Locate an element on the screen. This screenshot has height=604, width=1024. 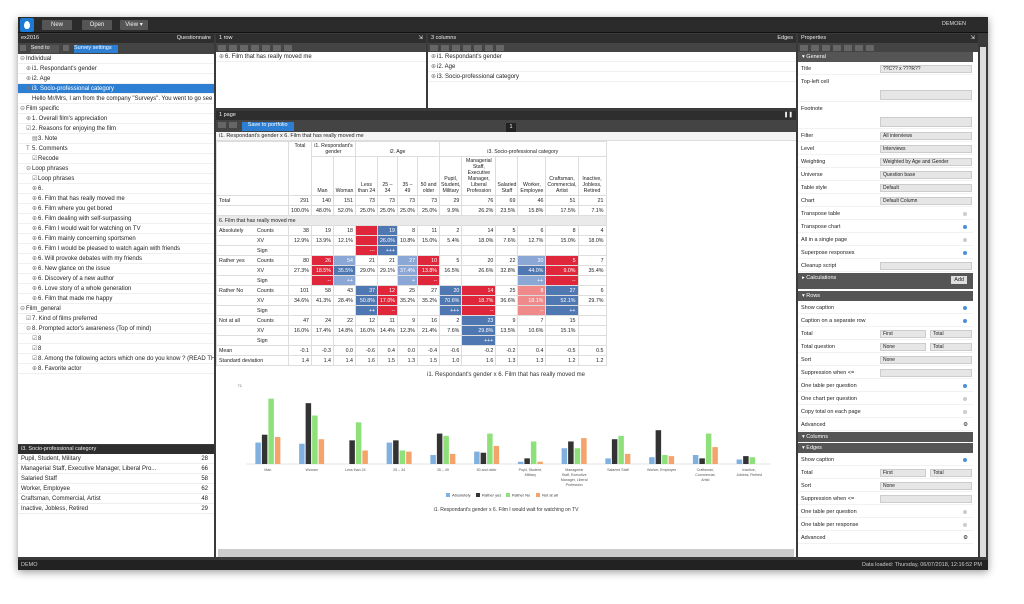
tree-item: ⊕6. New glance on the issue is located at coordinates (116, 269).